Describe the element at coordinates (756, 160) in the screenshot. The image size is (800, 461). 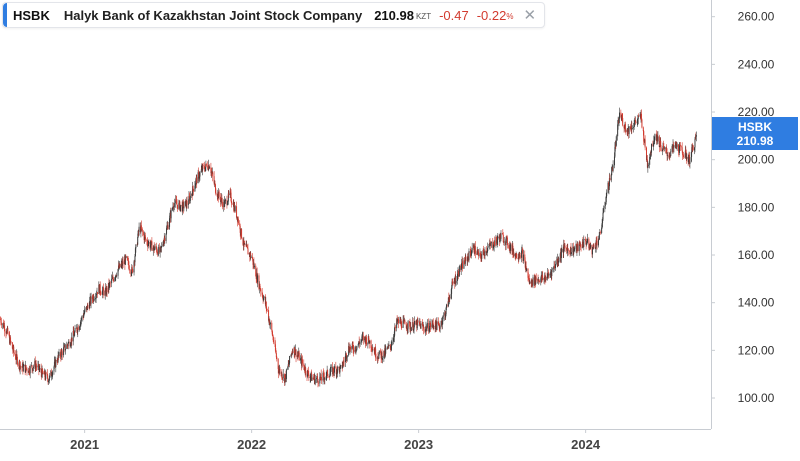
I see `y-tick-label: 200.00` at that location.